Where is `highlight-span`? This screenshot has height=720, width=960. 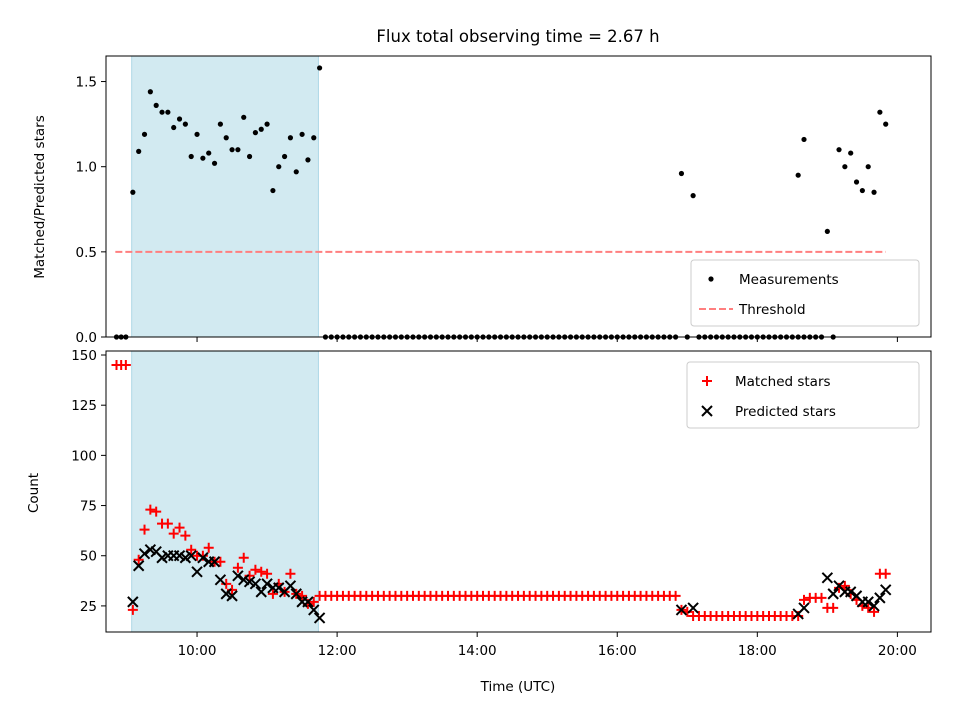 highlight-span is located at coordinates (225, 491).